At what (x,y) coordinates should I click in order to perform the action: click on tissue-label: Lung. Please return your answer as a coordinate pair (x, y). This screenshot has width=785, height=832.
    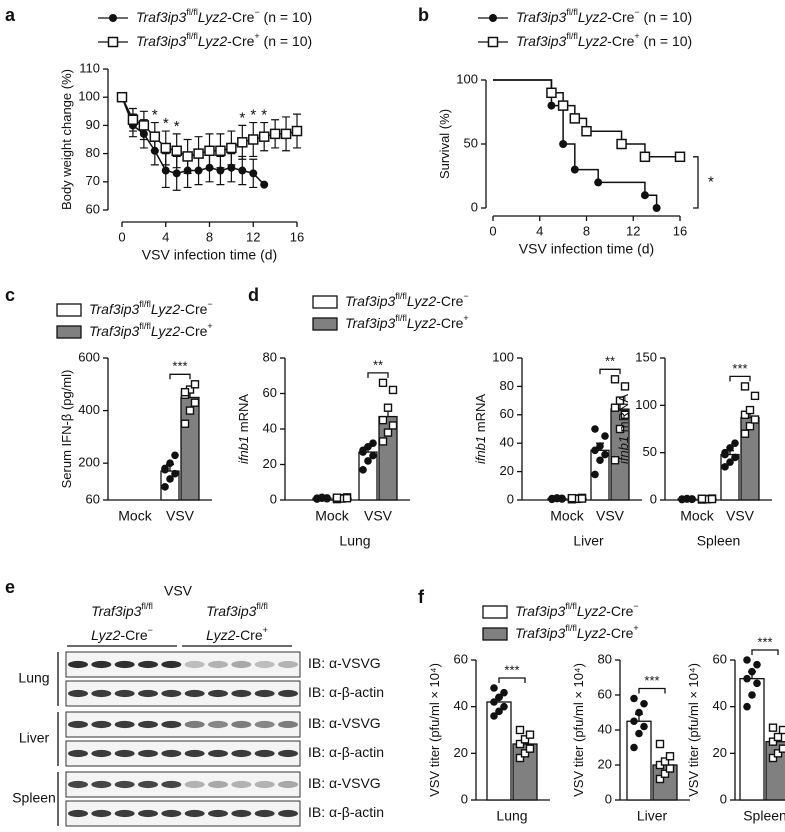
    Looking at the image, I should click on (33, 678).